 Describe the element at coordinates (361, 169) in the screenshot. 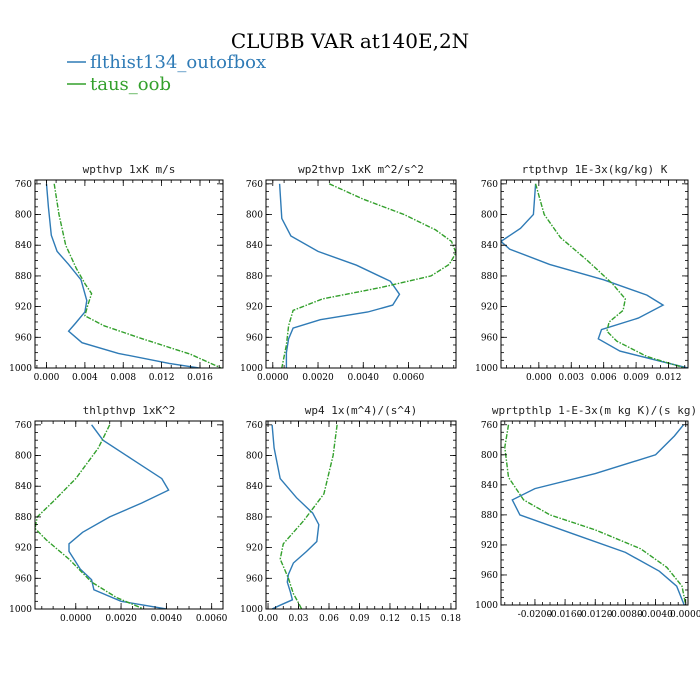

I see `panel-title: wp2thvp 1xK m^2/s^2` at that location.